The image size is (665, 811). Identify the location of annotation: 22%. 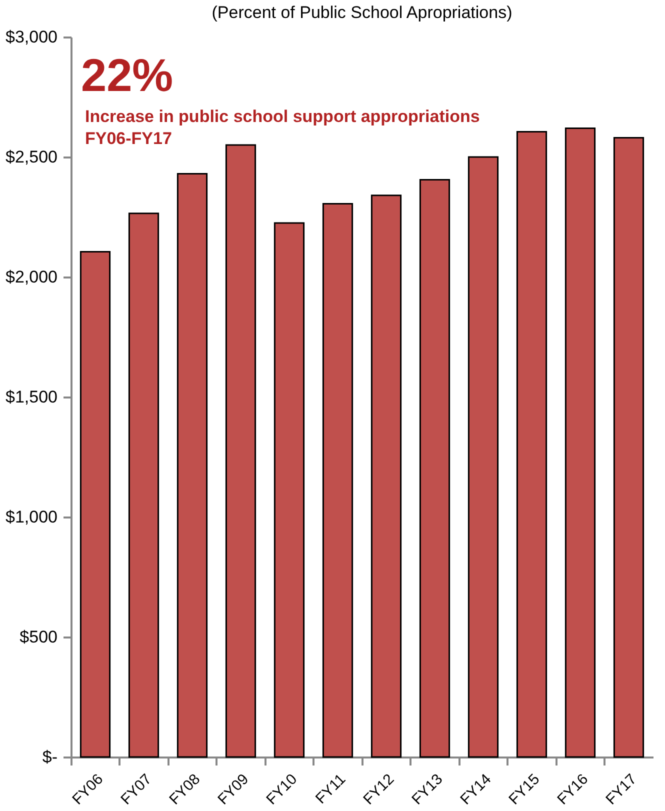
(127, 75).